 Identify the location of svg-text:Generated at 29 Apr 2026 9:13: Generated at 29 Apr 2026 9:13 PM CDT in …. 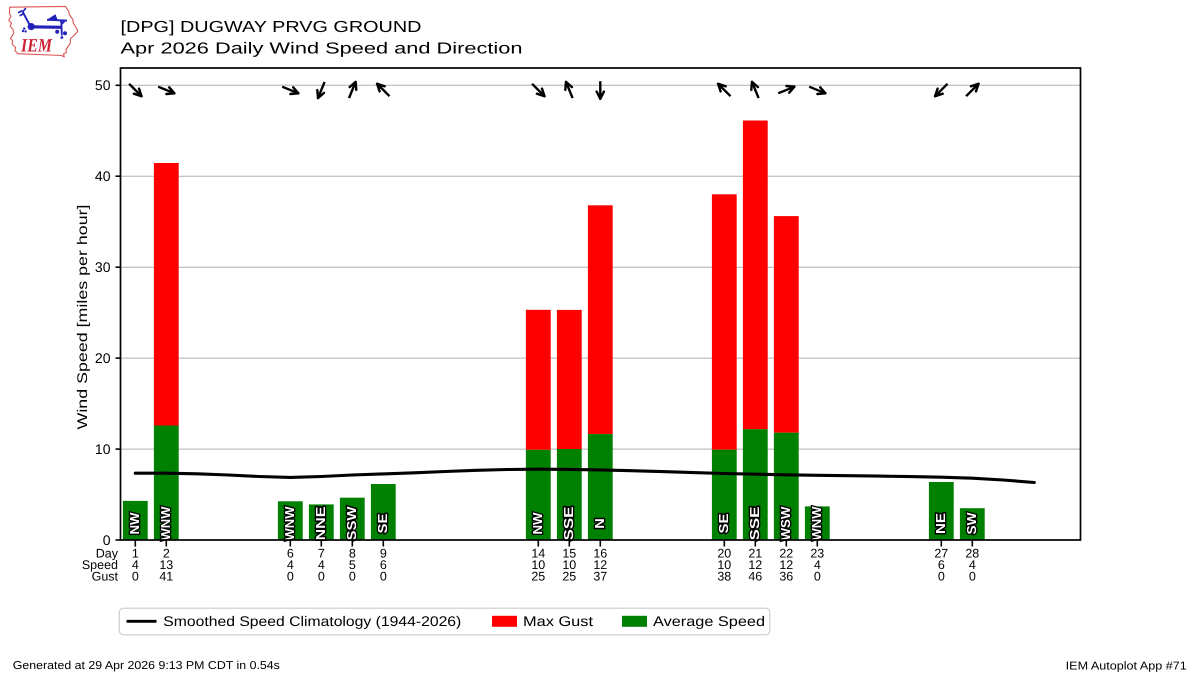
(146, 666).